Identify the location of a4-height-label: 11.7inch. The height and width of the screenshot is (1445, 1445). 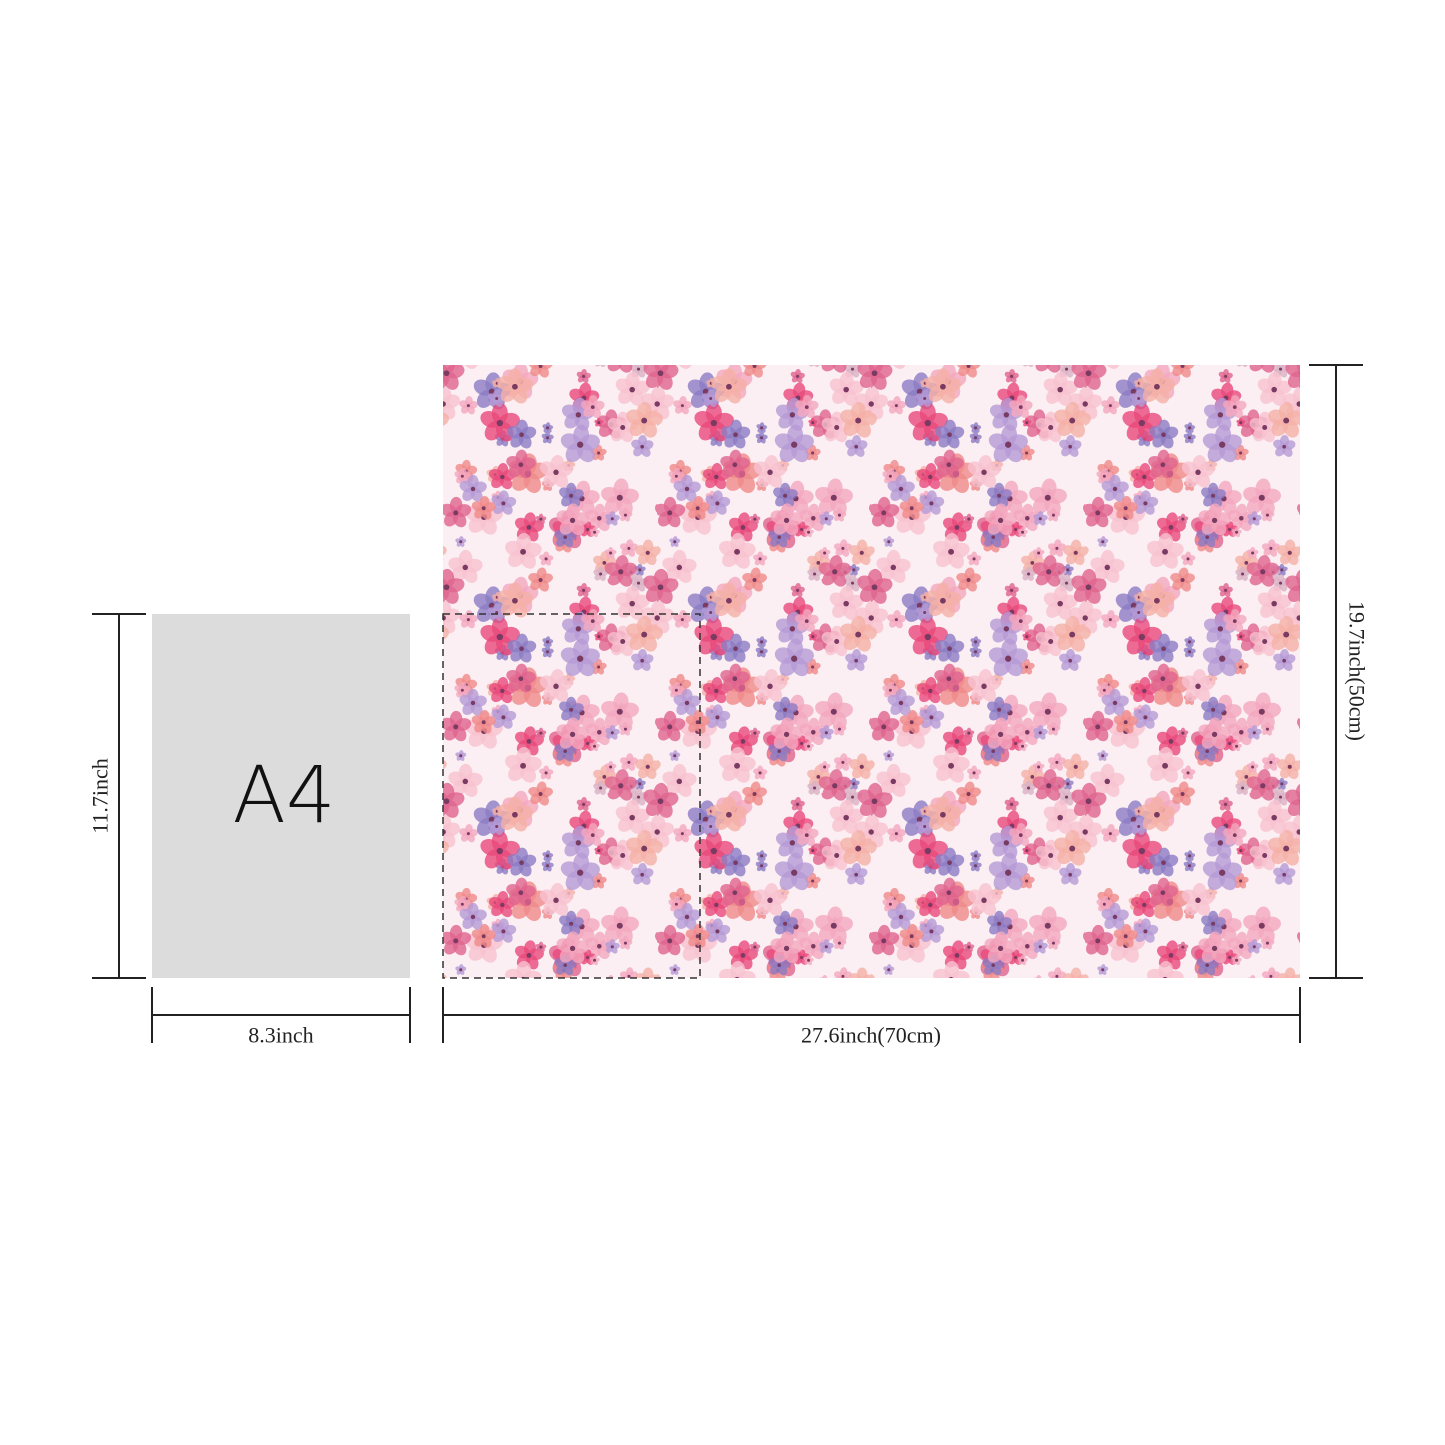
(100, 796).